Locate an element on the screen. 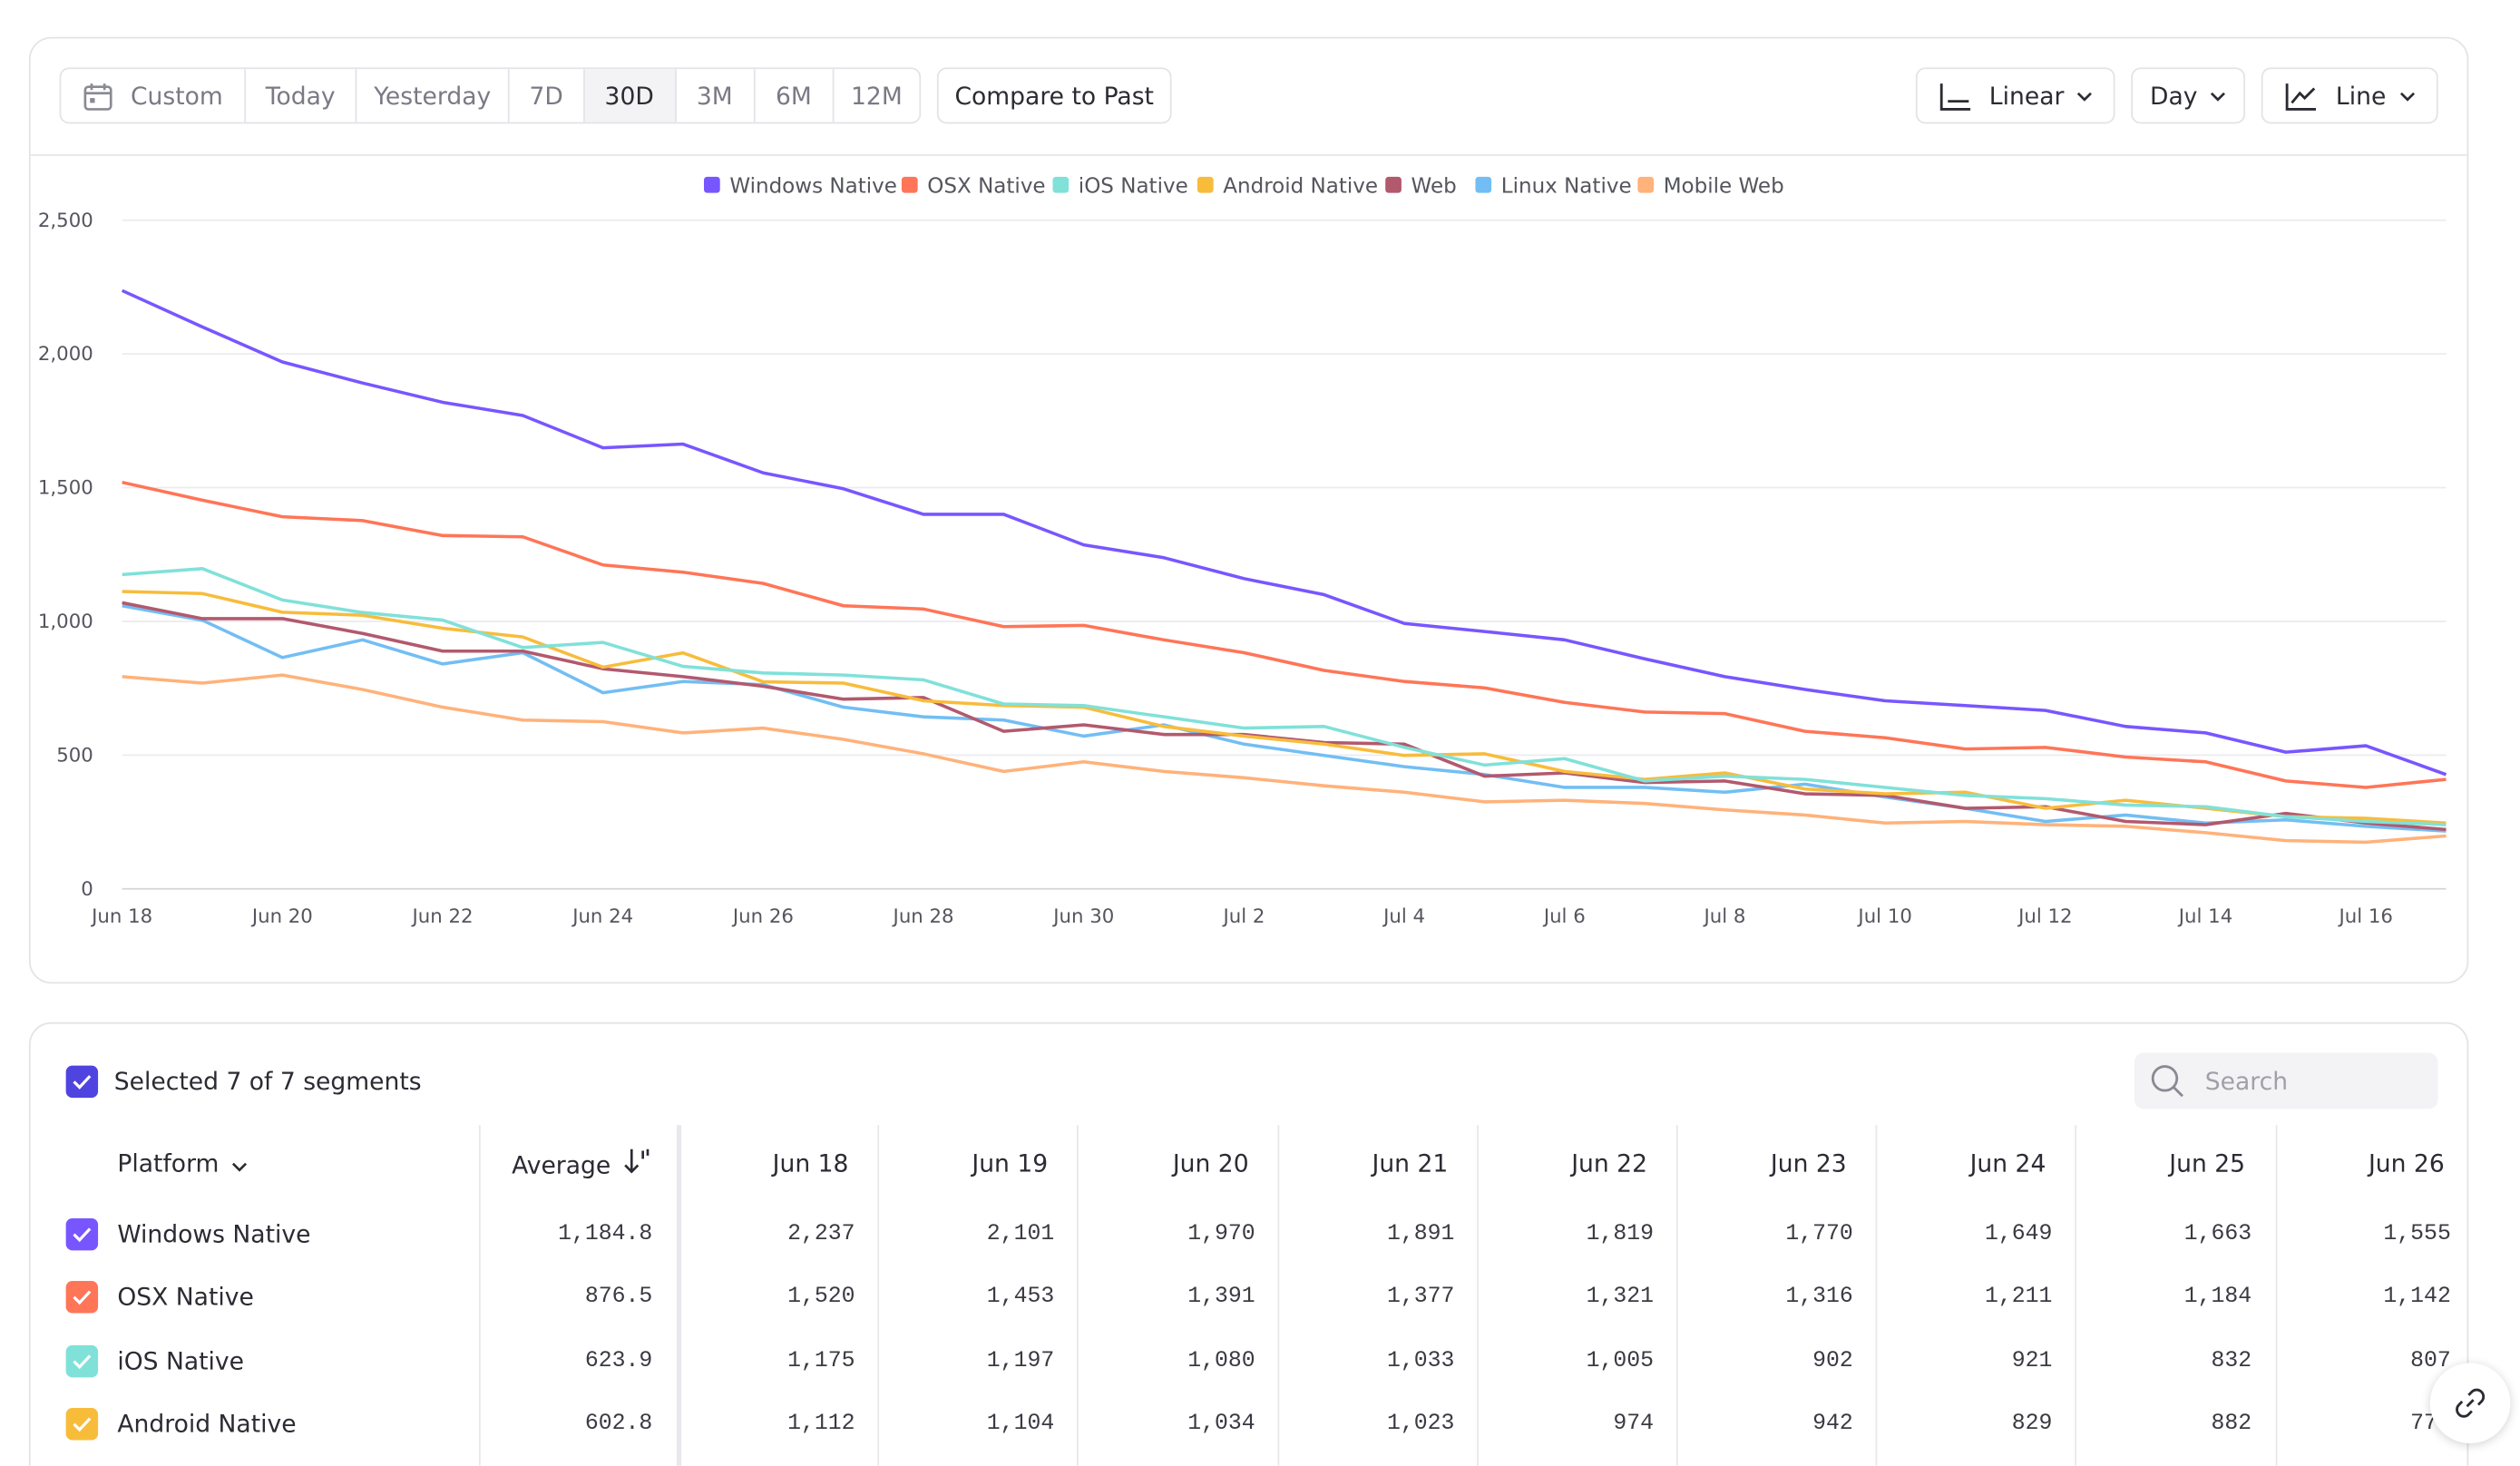 This screenshot has height=1466, width=2520. button-label: Line is located at coordinates (2361, 96).